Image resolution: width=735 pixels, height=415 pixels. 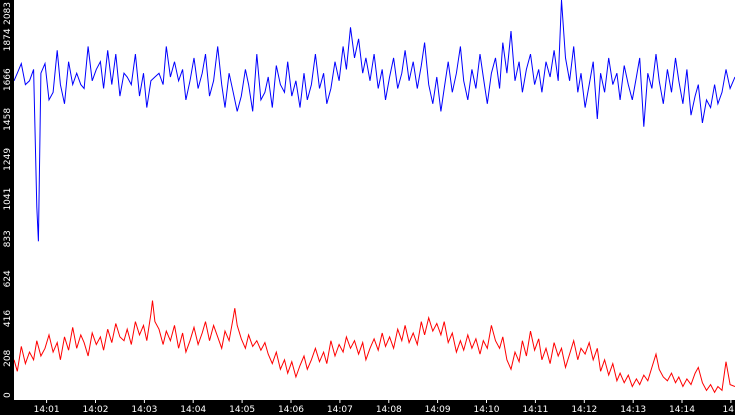 I want to click on y-tick-label: 1041, so click(x=8, y=199).